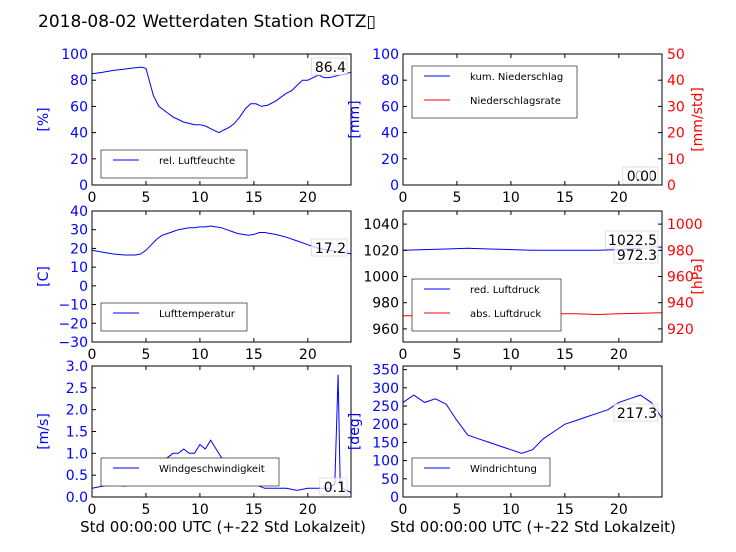 This screenshot has width=736, height=552. What do you see at coordinates (355, 431) in the screenshot?
I see `y-axis-label: [deg]` at bounding box center [355, 431].